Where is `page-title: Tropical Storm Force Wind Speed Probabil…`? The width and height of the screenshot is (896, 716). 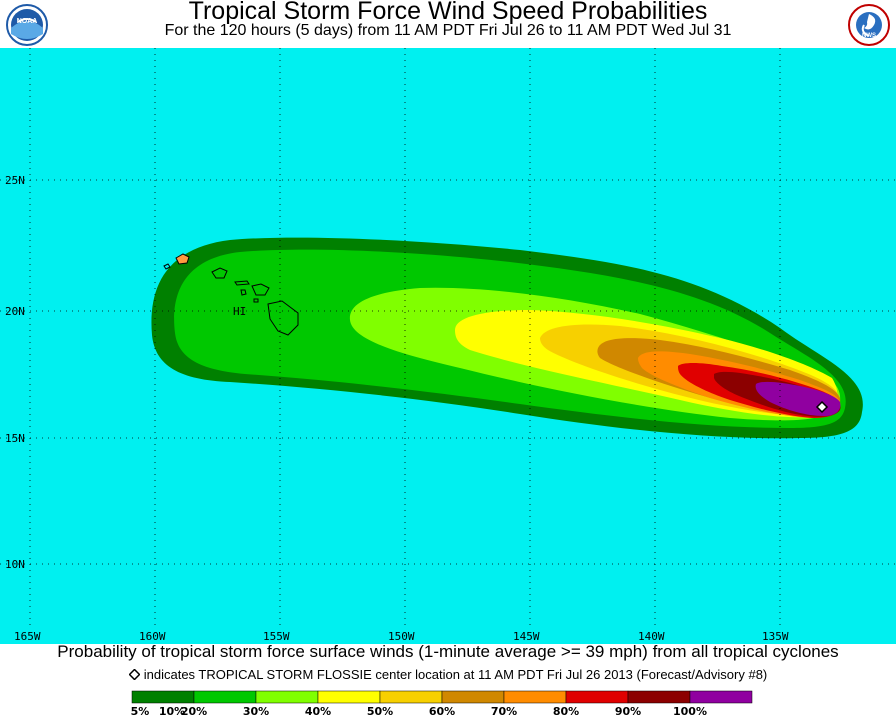 page-title: Tropical Storm Force Wind Speed Probabil… is located at coordinates (448, 12).